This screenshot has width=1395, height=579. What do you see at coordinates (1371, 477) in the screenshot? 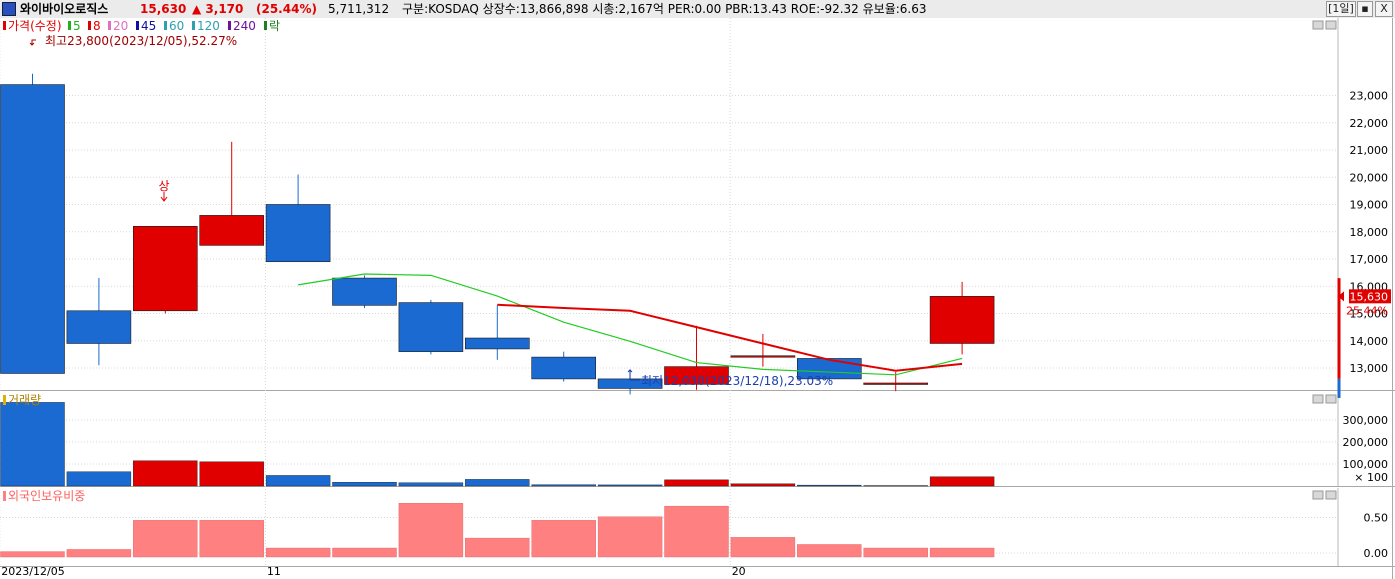
I see `volume-unit-label: × 100` at bounding box center [1371, 477].